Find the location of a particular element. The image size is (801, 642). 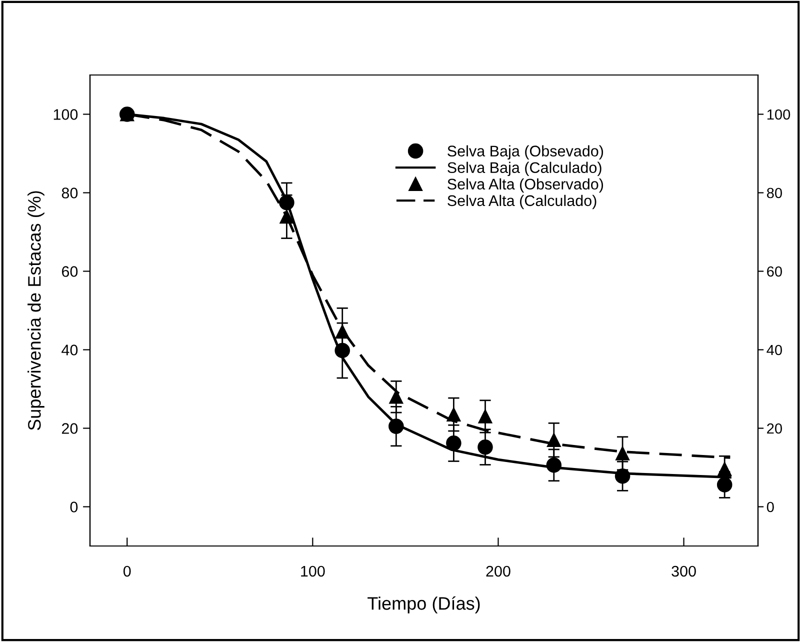

x-axis-title: Tiempo (Días) is located at coordinates (424, 605).